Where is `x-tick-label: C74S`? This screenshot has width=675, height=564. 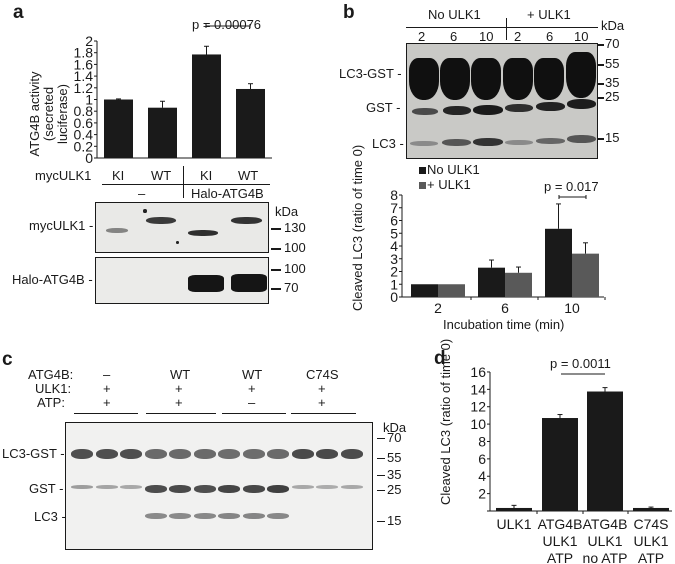
x-tick-label: C74S is located at coordinates (650, 524).